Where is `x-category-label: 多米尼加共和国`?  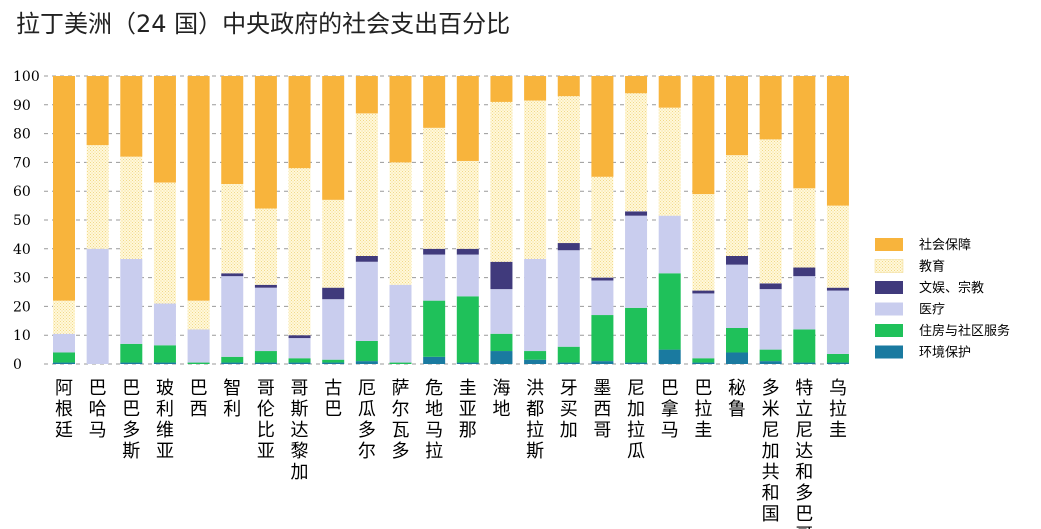
x-category-label: 多米尼加共和国 is located at coordinates (771, 451).